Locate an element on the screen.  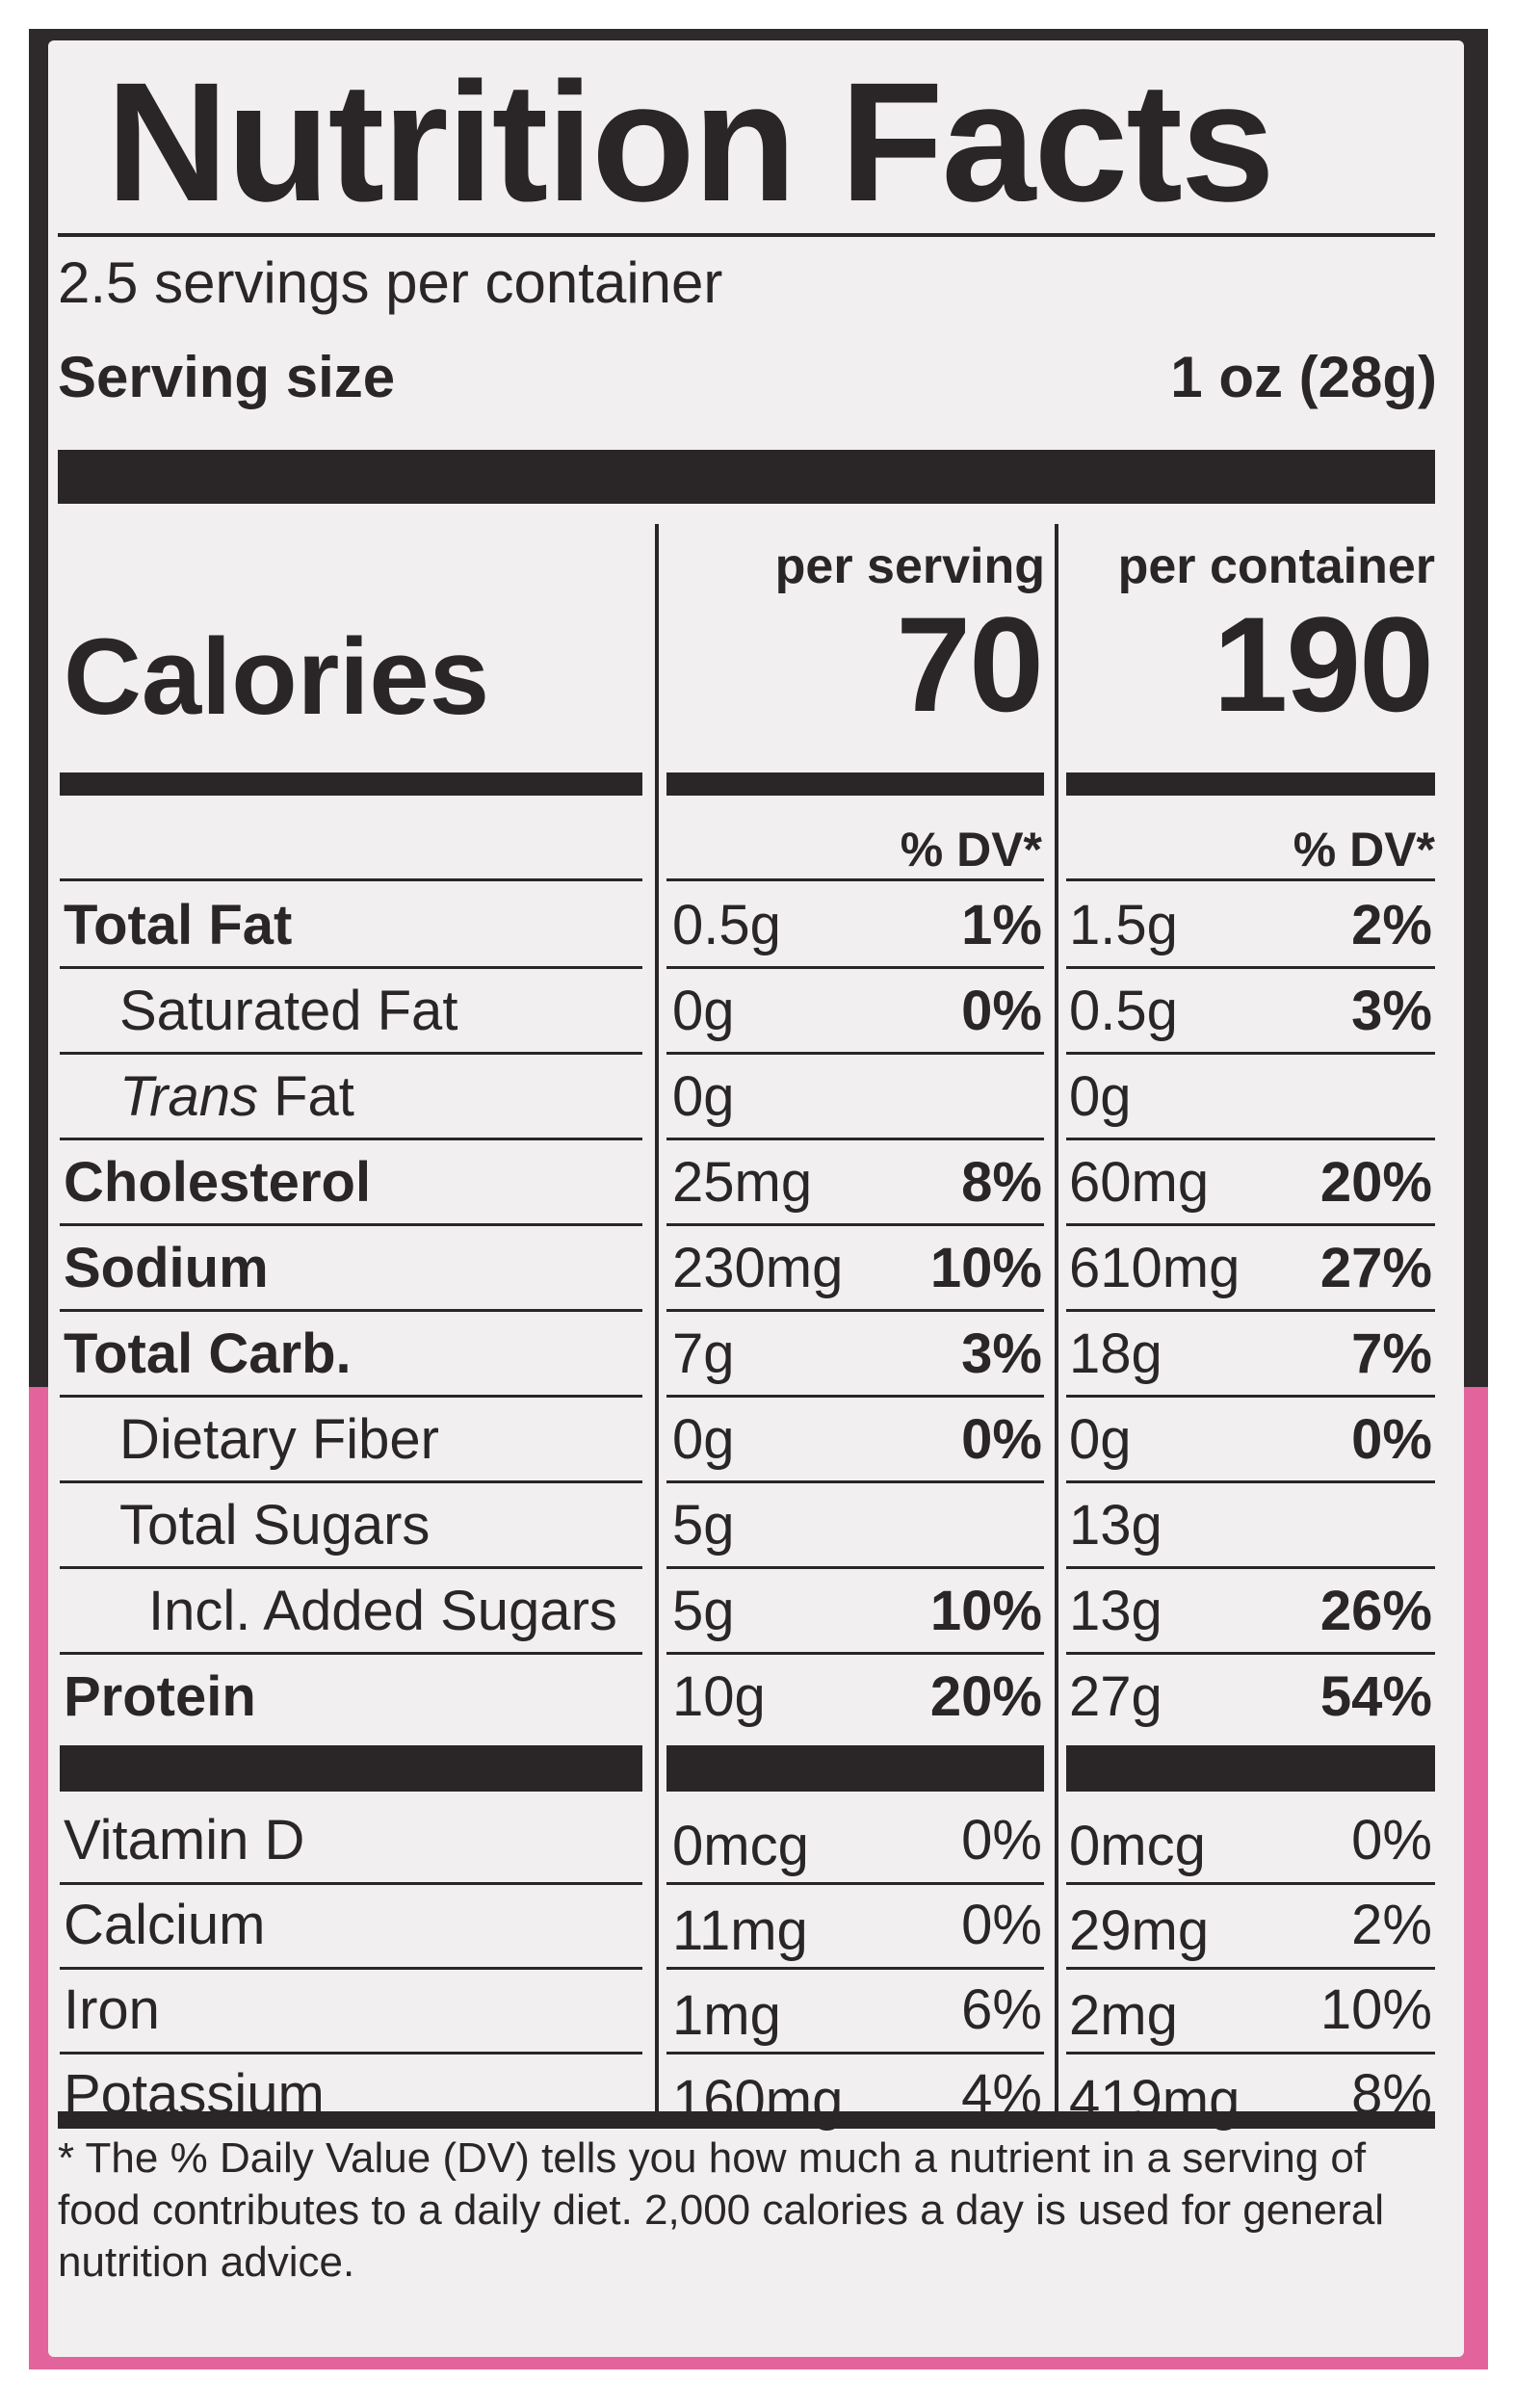
per-serving-header: per serving is located at coordinates (910, 566).